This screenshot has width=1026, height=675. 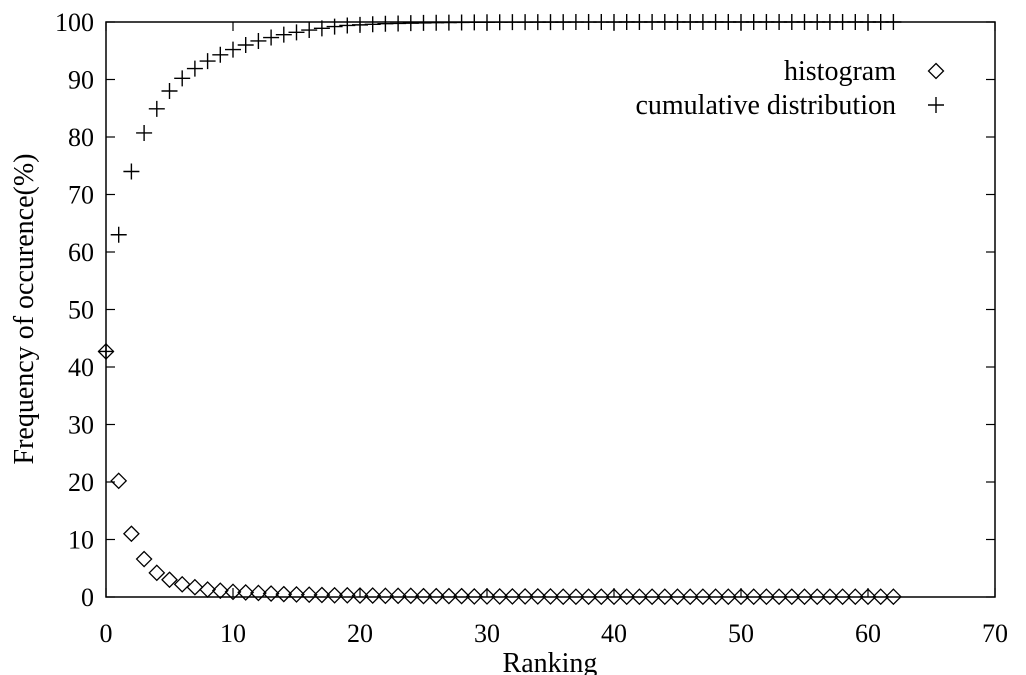 What do you see at coordinates (81, 425) in the screenshot?
I see `y-tick-label: 30` at bounding box center [81, 425].